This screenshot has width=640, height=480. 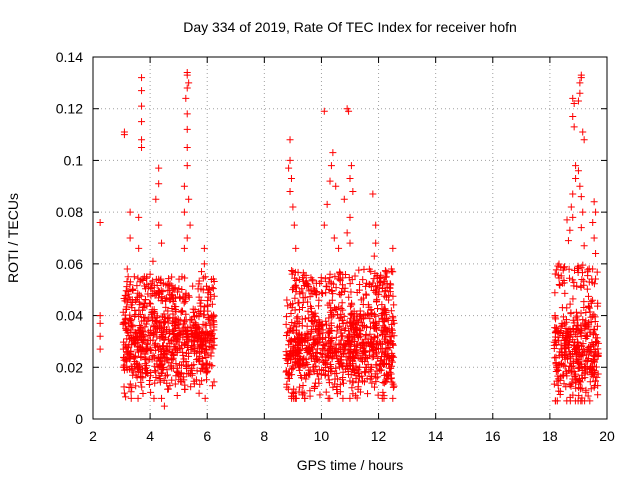 I want to click on x-tick-label: 4, so click(x=150, y=436).